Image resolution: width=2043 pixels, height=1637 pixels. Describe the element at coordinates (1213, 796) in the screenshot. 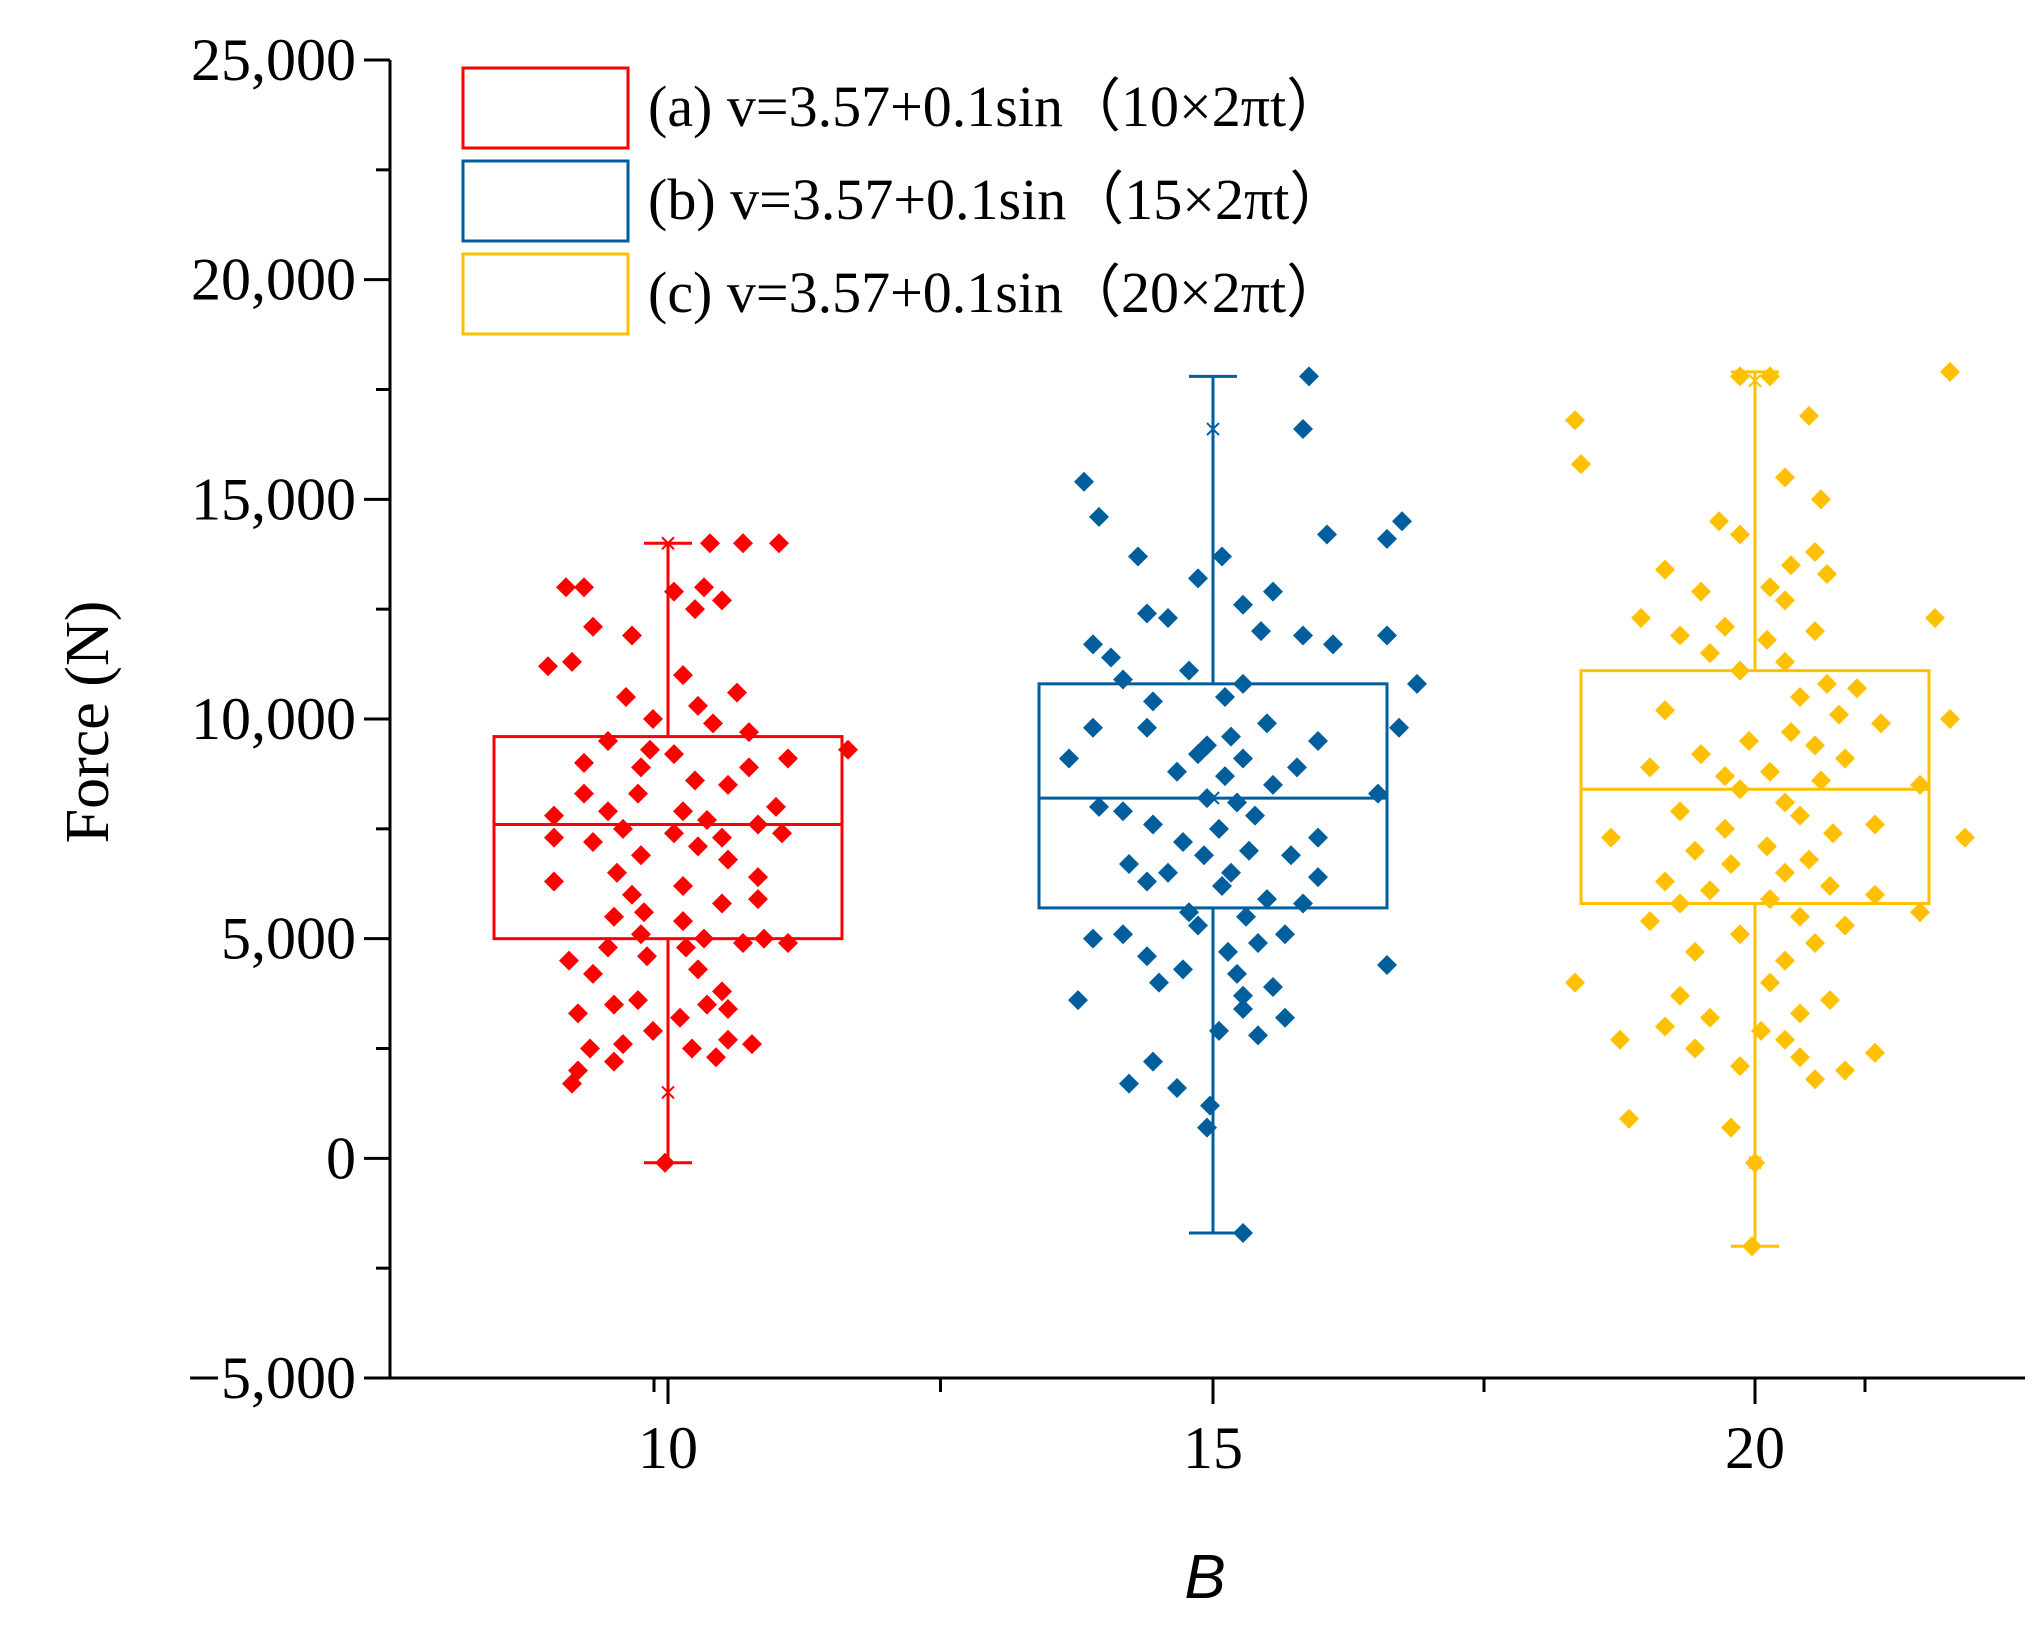

I see `box-rect` at that location.